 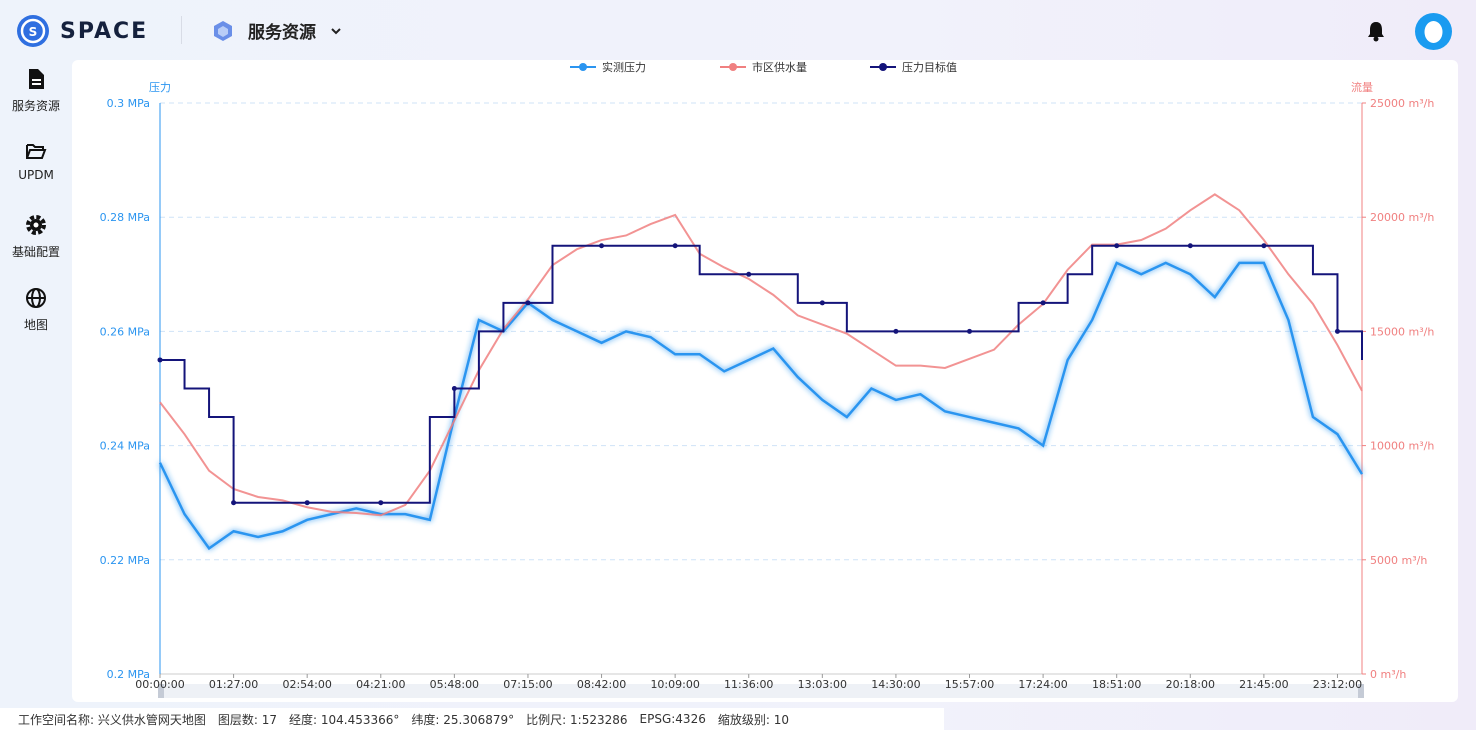 What do you see at coordinates (672, 719) in the screenshot?
I see `status-item: EPSG:4326` at bounding box center [672, 719].